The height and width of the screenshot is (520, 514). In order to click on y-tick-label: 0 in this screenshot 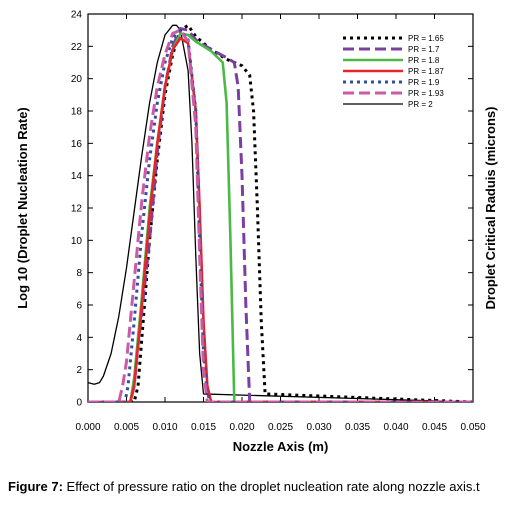, I will do `click(79, 403)`.